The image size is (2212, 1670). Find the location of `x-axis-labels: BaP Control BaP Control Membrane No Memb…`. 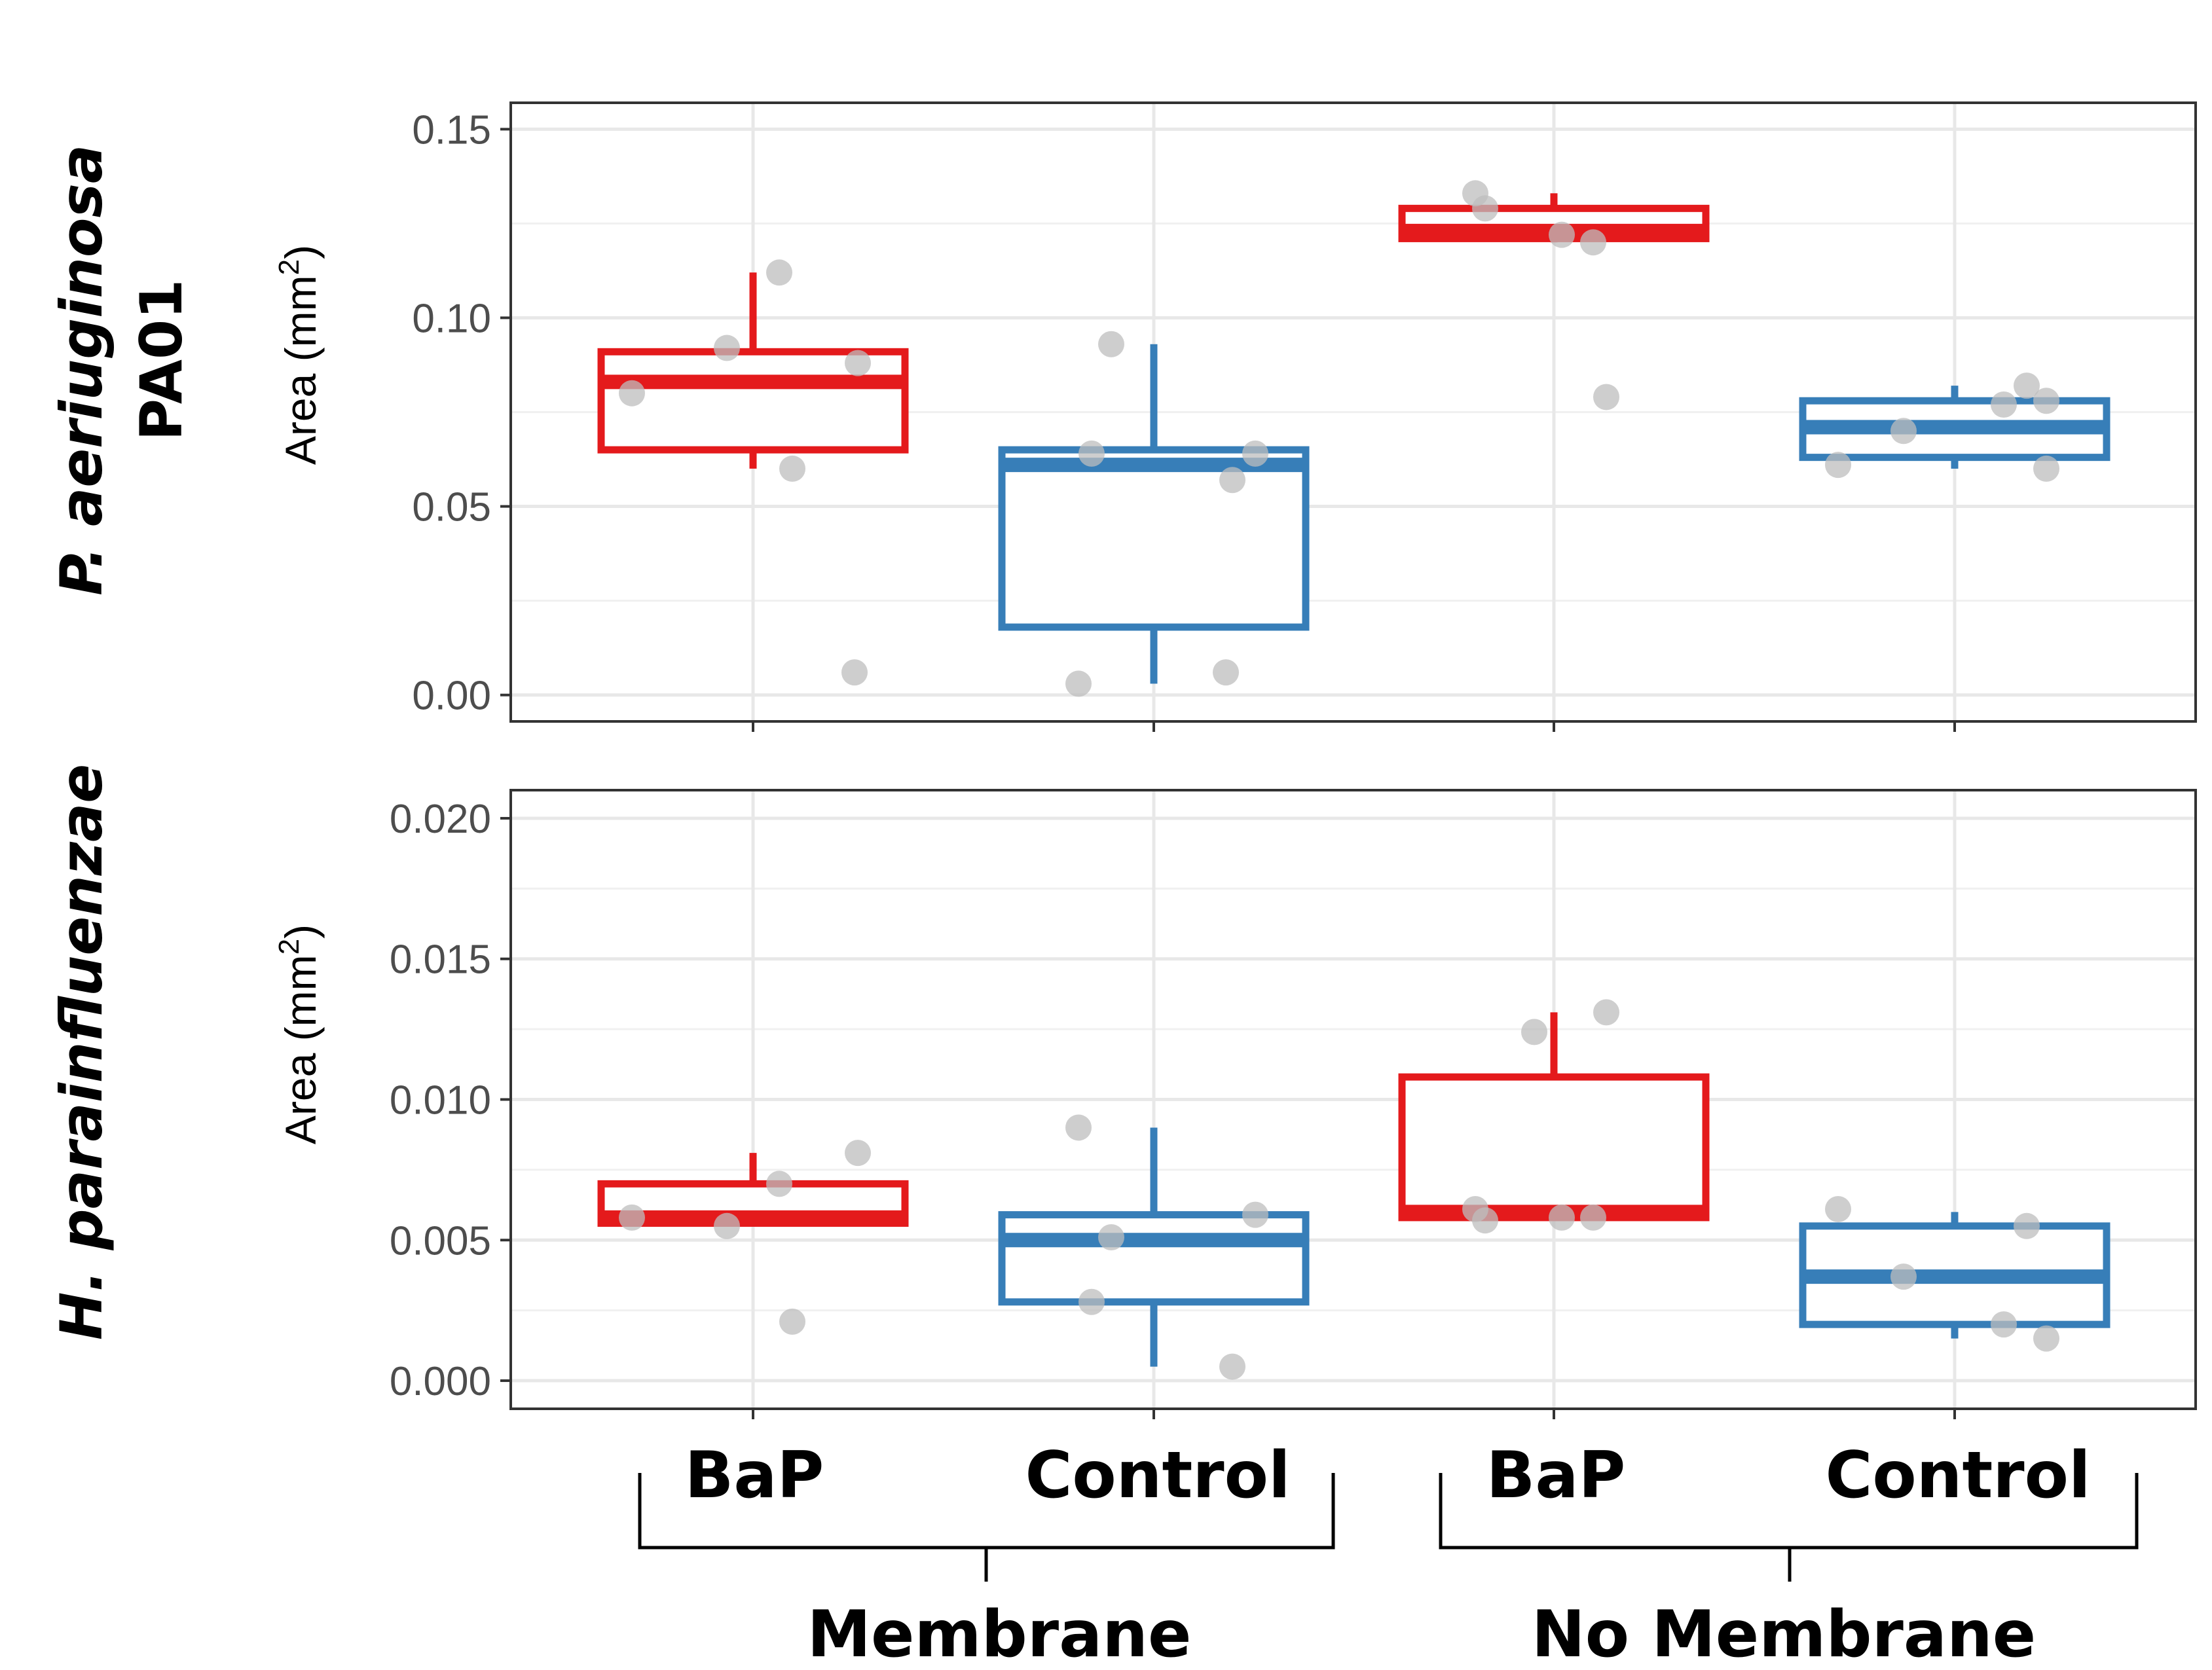

x-axis-labels: BaP Control BaP Control Membrane No Memb… is located at coordinates (1389, 1554).